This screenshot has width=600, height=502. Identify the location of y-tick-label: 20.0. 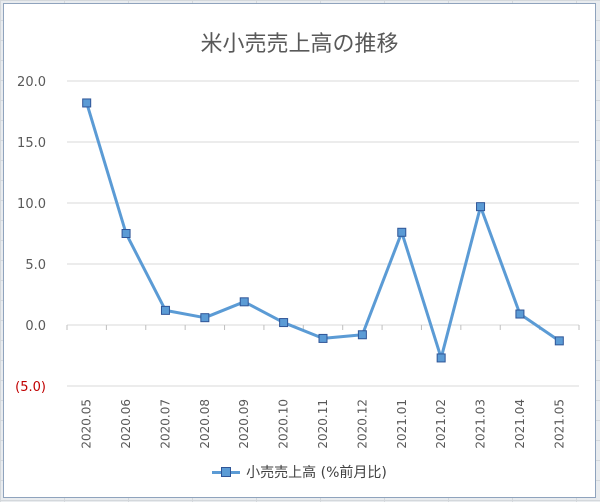
(31, 82).